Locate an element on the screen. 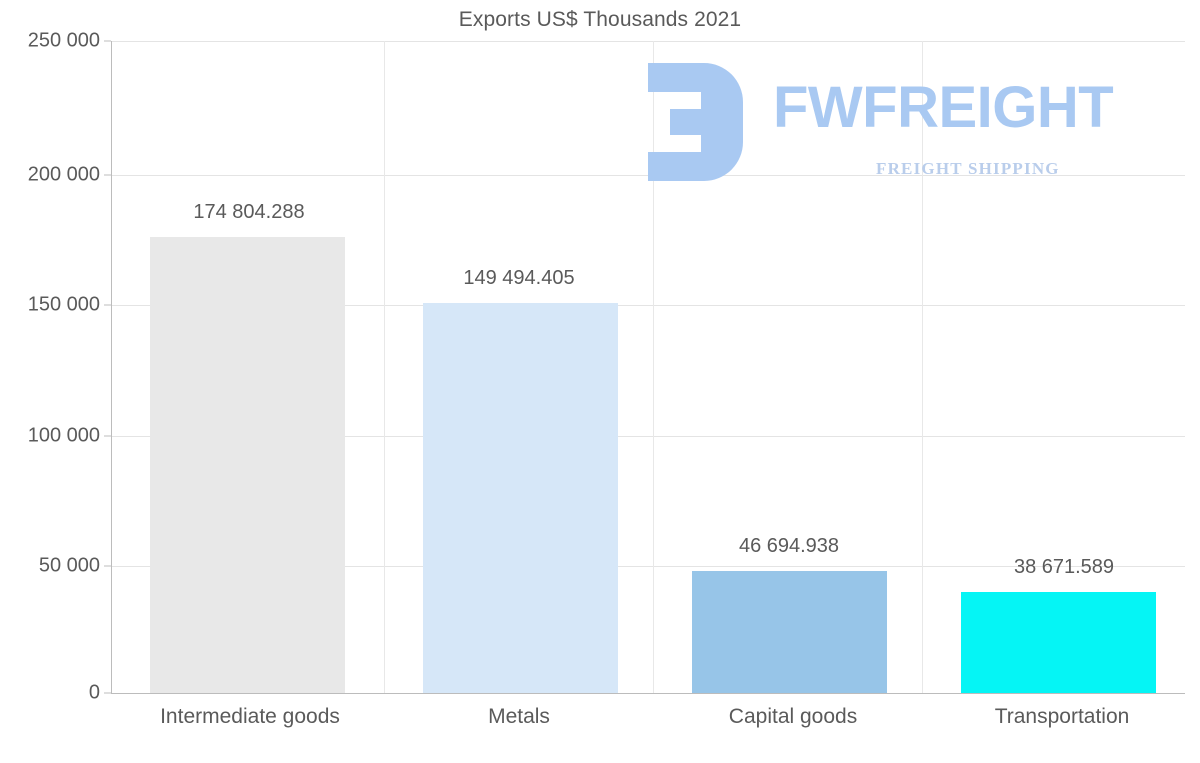  bar-value-label-intermediate-goods: 174 804.288 is located at coordinates (249, 212).